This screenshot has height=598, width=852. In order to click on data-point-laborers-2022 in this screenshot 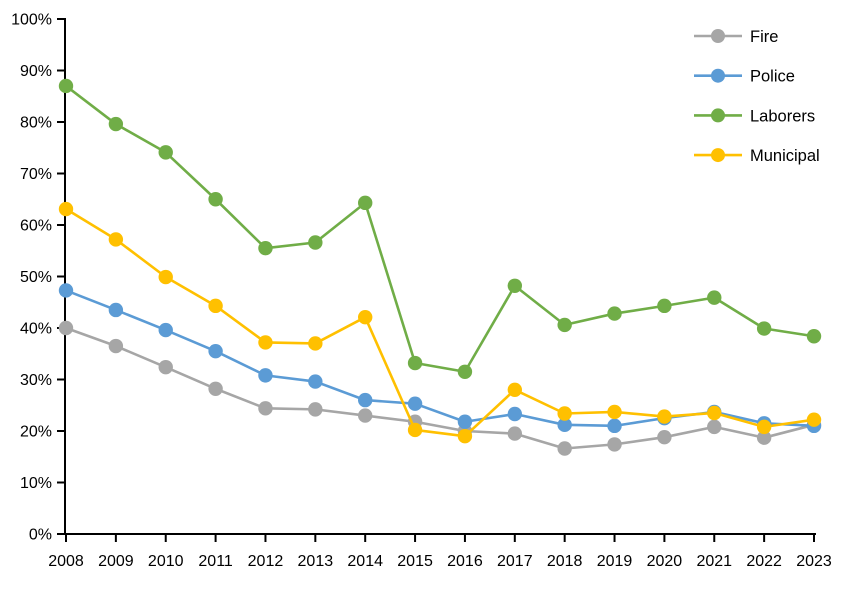, I will do `click(764, 328)`.